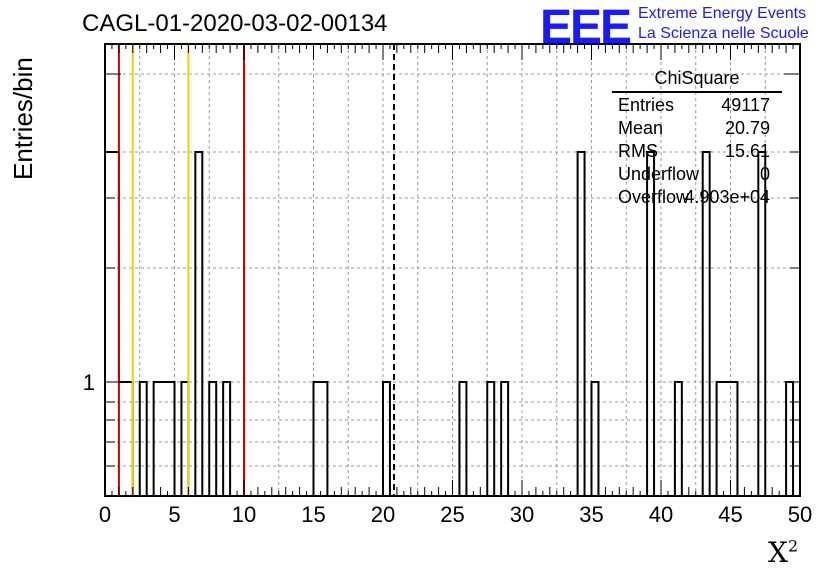  What do you see at coordinates (89, 382) in the screenshot?
I see `y-tick-label: 1` at bounding box center [89, 382].